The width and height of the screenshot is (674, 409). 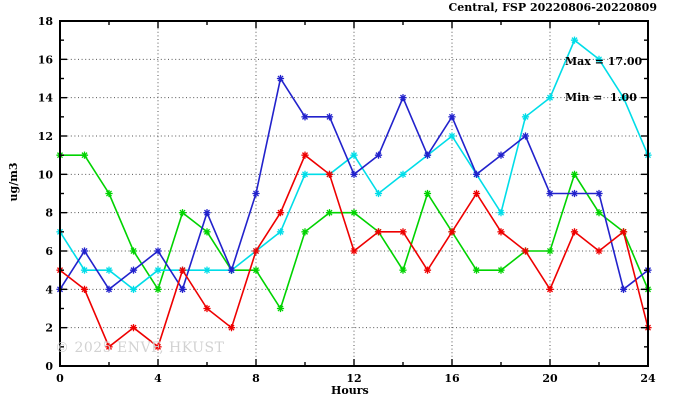 I want to click on x-tick-label: 4, so click(x=158, y=378).